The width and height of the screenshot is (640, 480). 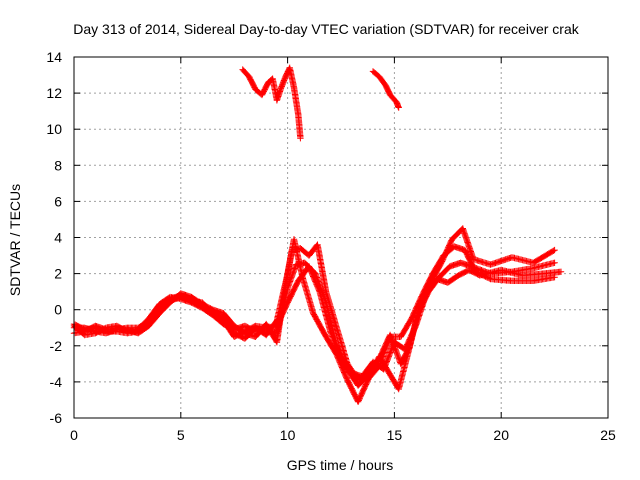 What do you see at coordinates (56, 346) in the screenshot?
I see `y-tick-label: -2` at bounding box center [56, 346].